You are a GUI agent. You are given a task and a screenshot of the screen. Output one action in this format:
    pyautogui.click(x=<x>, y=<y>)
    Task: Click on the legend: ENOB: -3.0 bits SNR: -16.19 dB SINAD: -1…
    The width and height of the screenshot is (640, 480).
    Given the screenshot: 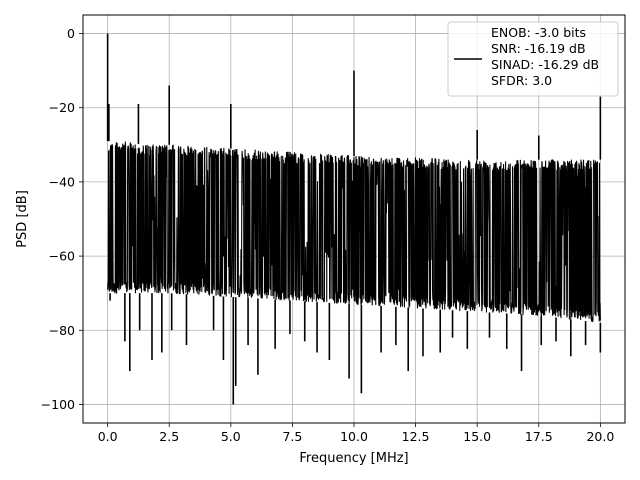 What is the action you would take?
    pyautogui.click(x=533, y=59)
    